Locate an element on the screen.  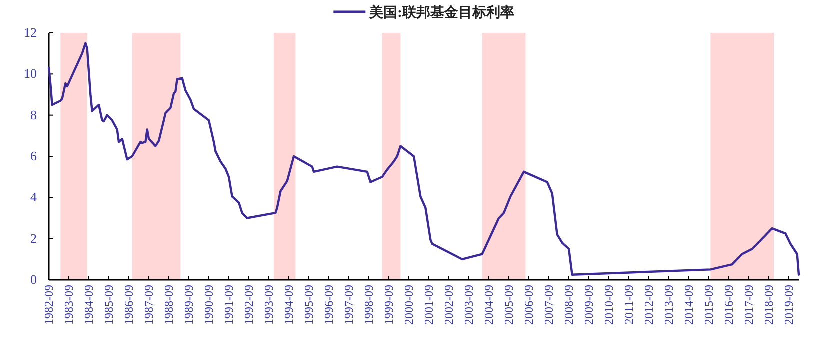
y-tick-label: 6 is located at coordinates (34, 156).